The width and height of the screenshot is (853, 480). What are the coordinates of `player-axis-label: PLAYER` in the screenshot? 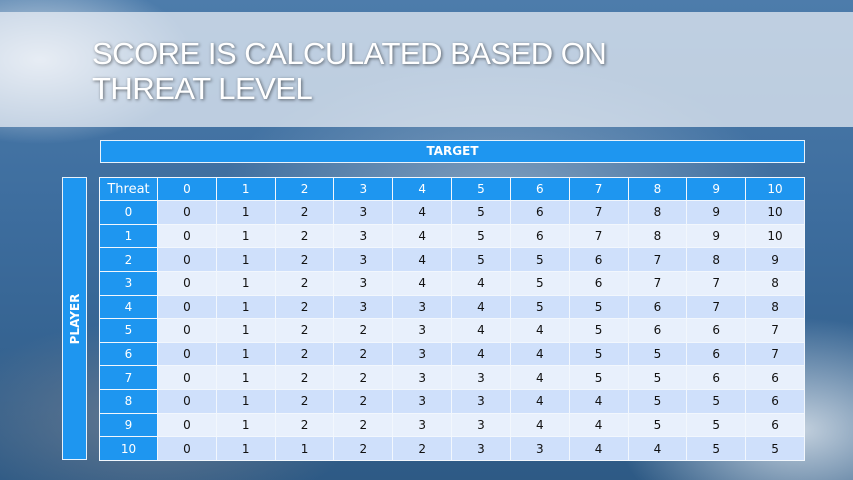 It's located at (74, 318).